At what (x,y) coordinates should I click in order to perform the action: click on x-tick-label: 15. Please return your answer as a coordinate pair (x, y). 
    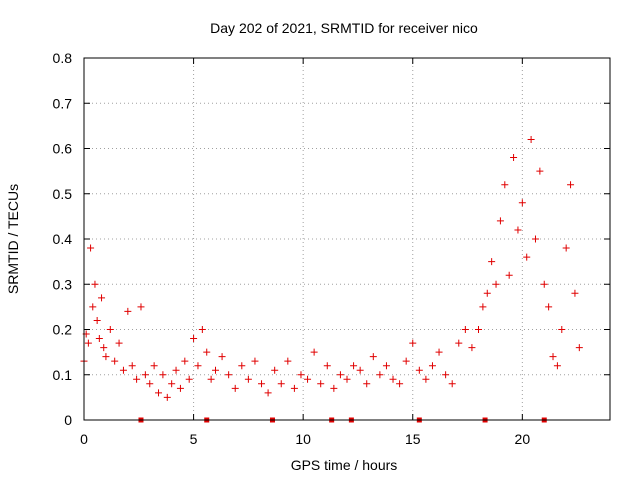
    Looking at the image, I should click on (413, 439).